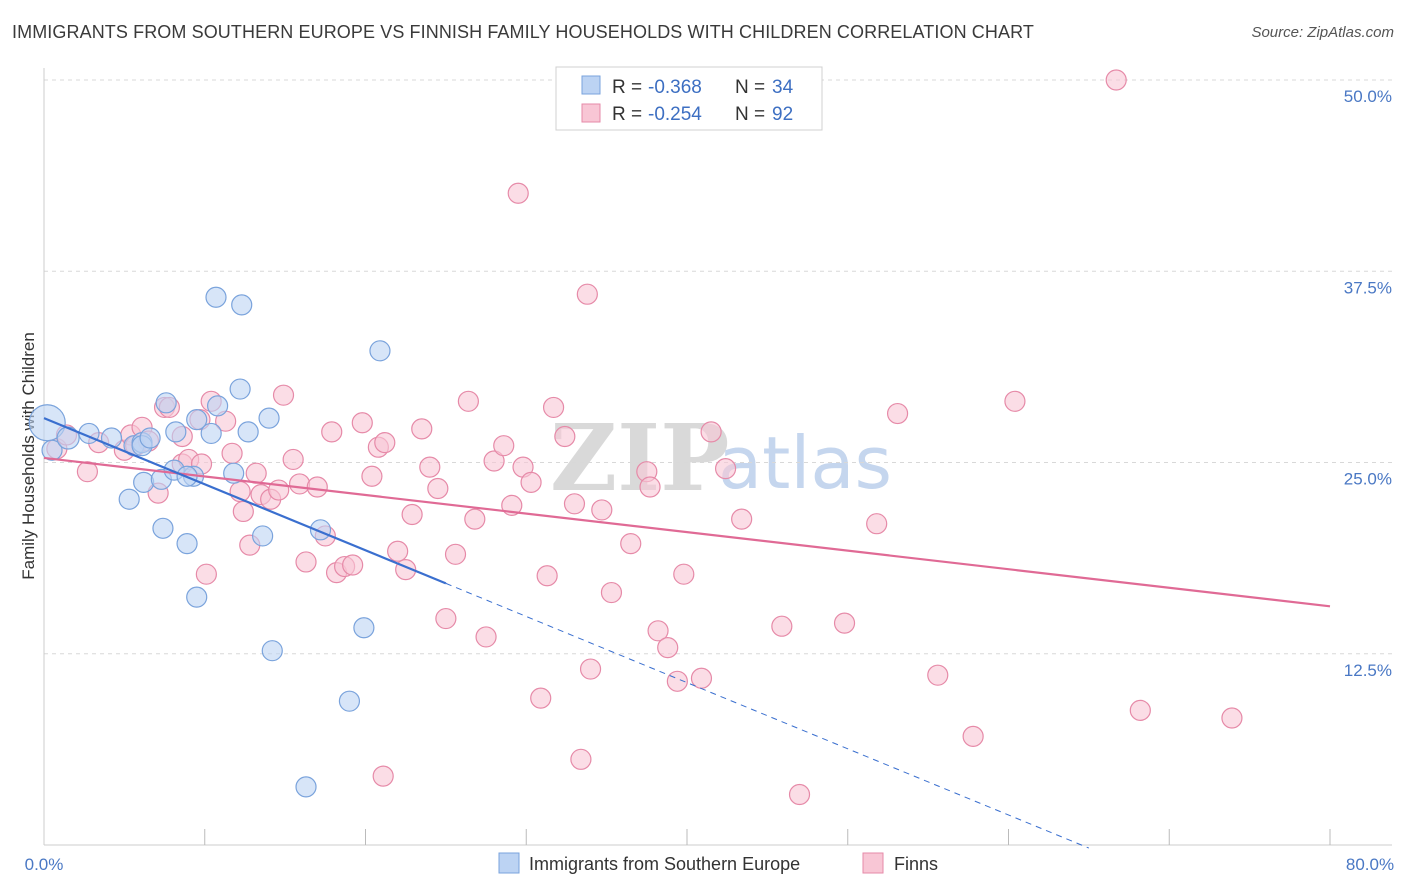  What do you see at coordinates (664, 864) in the screenshot?
I see `bottom-legend-label-blue: Immigrants from Southern Europe` at bounding box center [664, 864].